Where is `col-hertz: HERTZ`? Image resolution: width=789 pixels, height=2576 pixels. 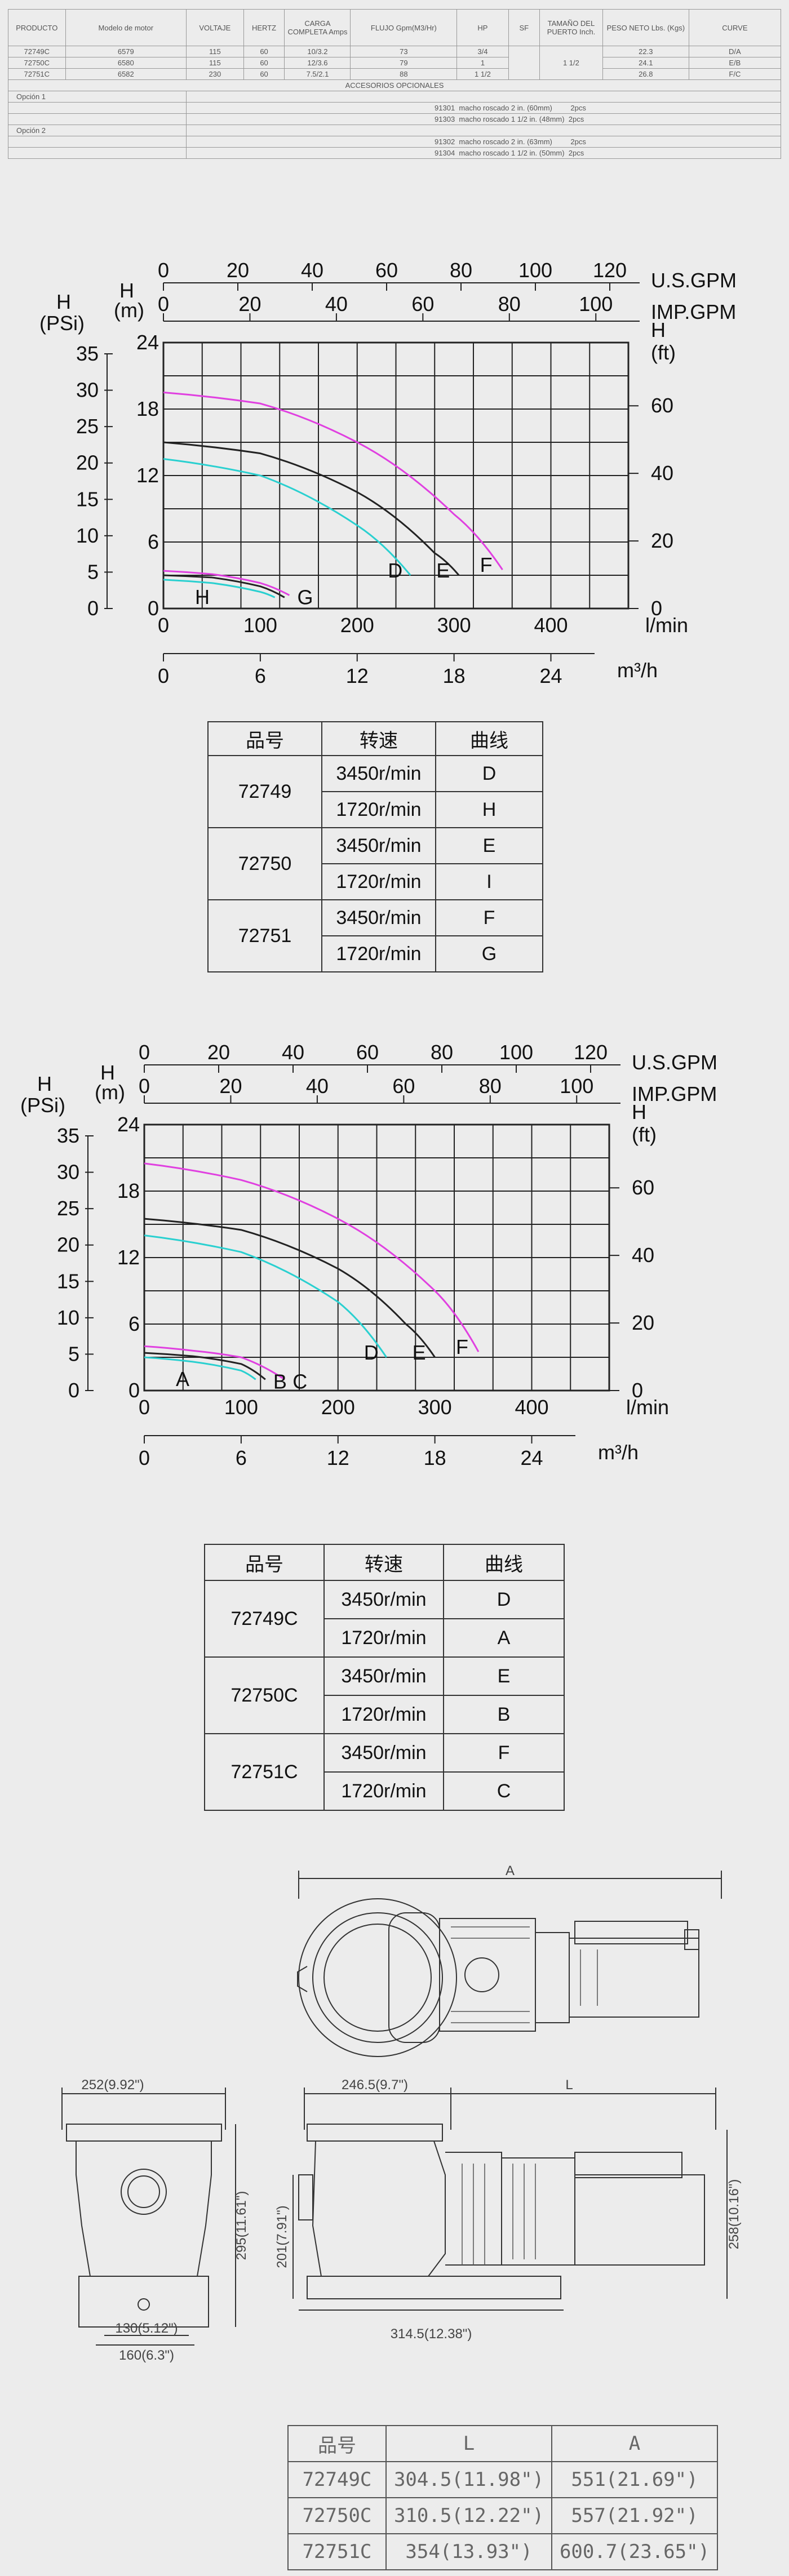 col-hertz: HERTZ is located at coordinates (264, 27).